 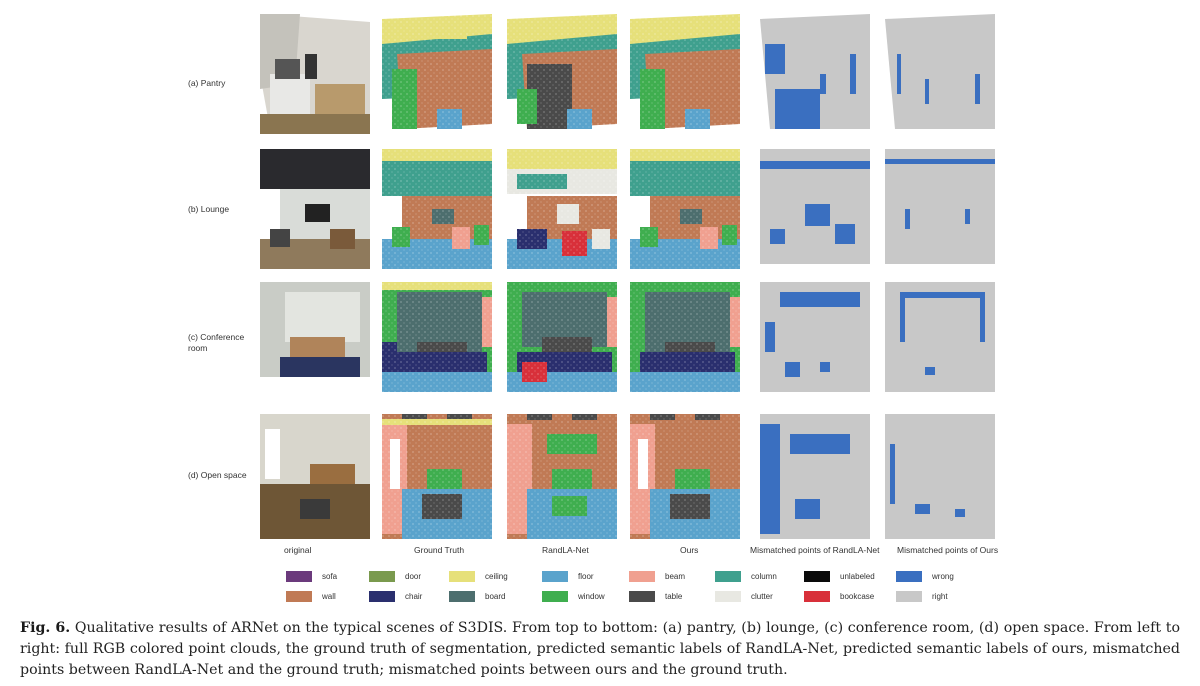 I want to click on panel-lounge-randla, so click(x=562, y=209).